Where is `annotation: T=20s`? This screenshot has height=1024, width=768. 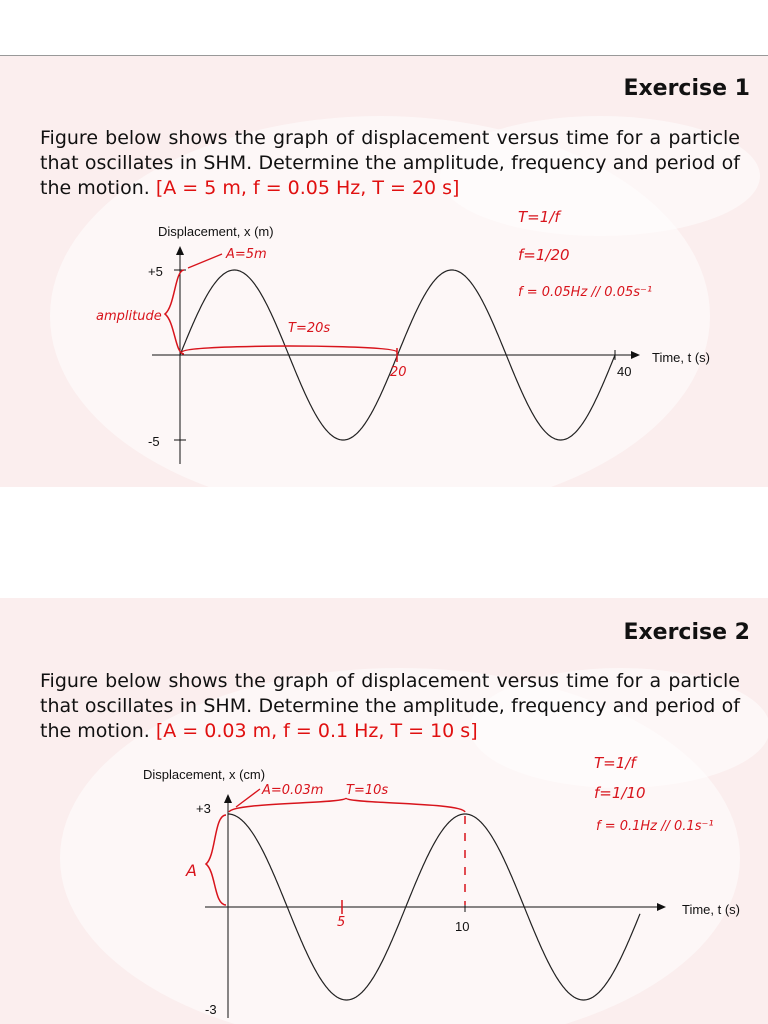 annotation: T=20s is located at coordinates (309, 328).